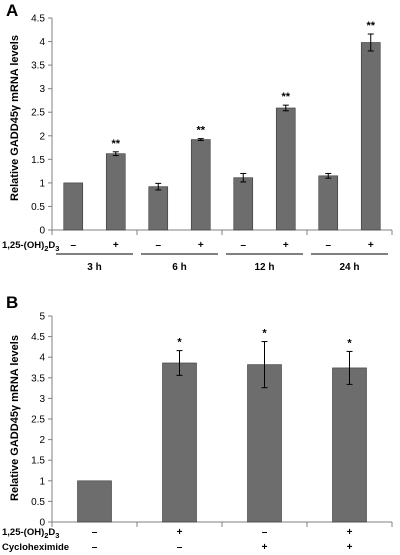 Image resolution: width=400 pixels, height=555 pixels. I want to click on panel-a-treatment-label: 1,25-(OH)2D3, so click(30, 246).